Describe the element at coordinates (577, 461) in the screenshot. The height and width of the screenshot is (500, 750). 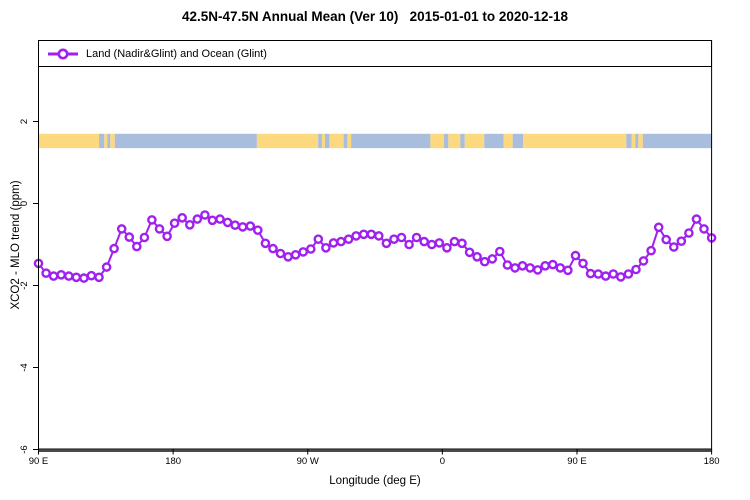
I see `x-tick-label: 90 E` at that location.